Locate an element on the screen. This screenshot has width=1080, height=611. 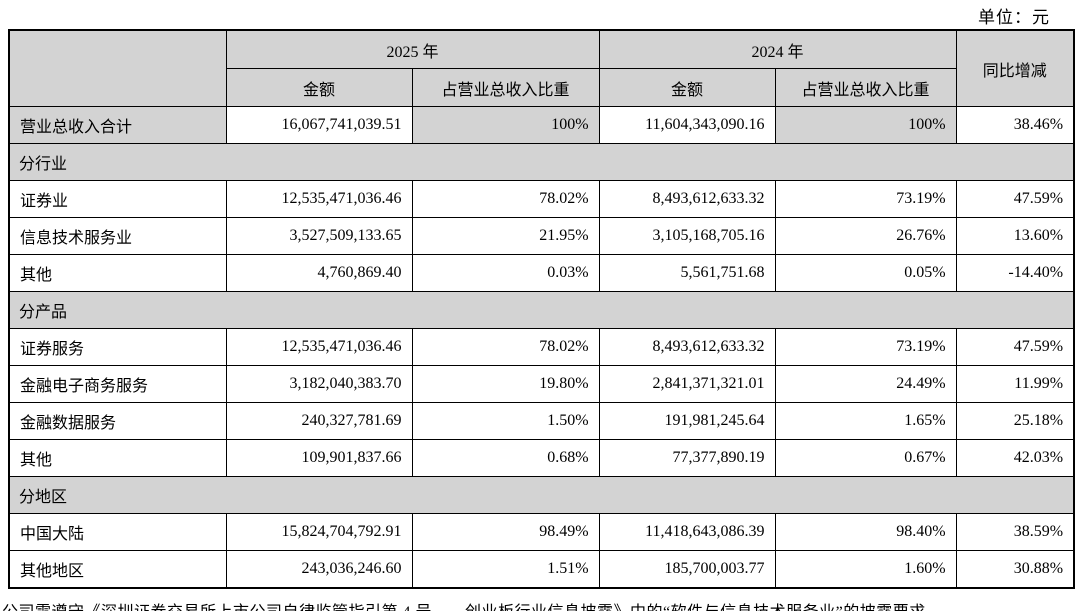
amount-2024-cell: 5,561,751.68 is located at coordinates (687, 273).